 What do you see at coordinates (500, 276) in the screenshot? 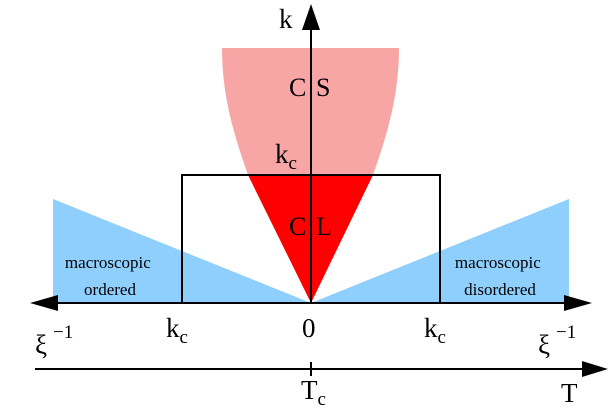
I see `macroscopic-disordered-label: macroscopic disordered` at bounding box center [500, 276].